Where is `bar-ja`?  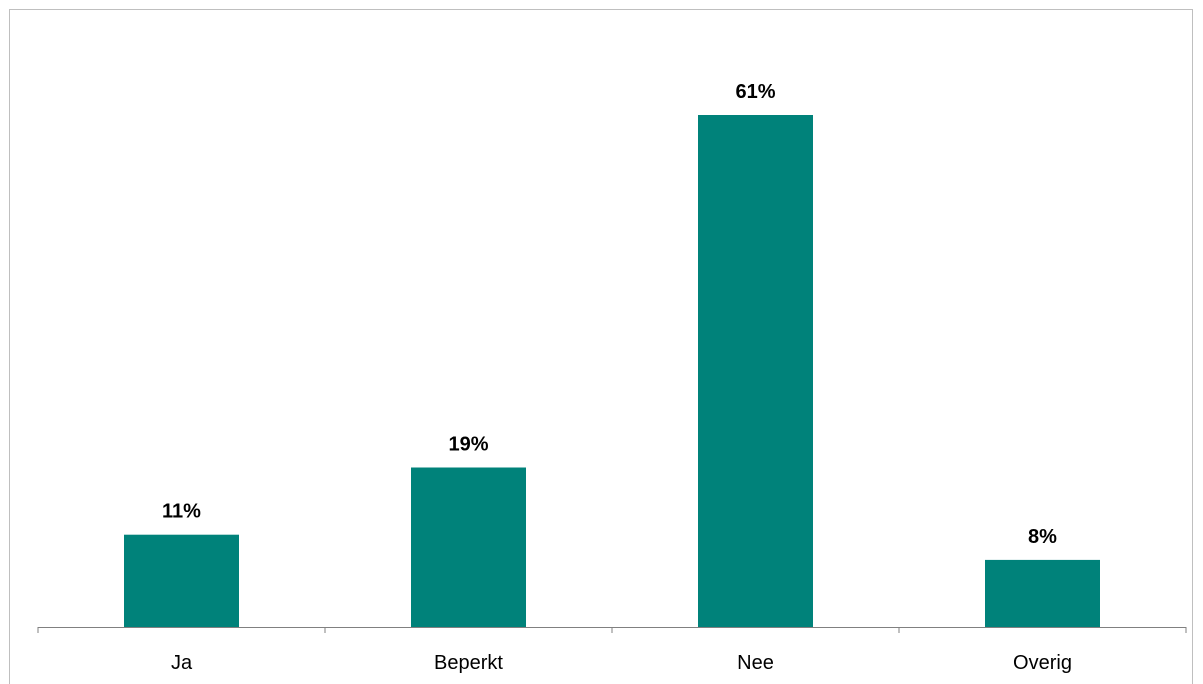
bar-ja is located at coordinates (181, 580).